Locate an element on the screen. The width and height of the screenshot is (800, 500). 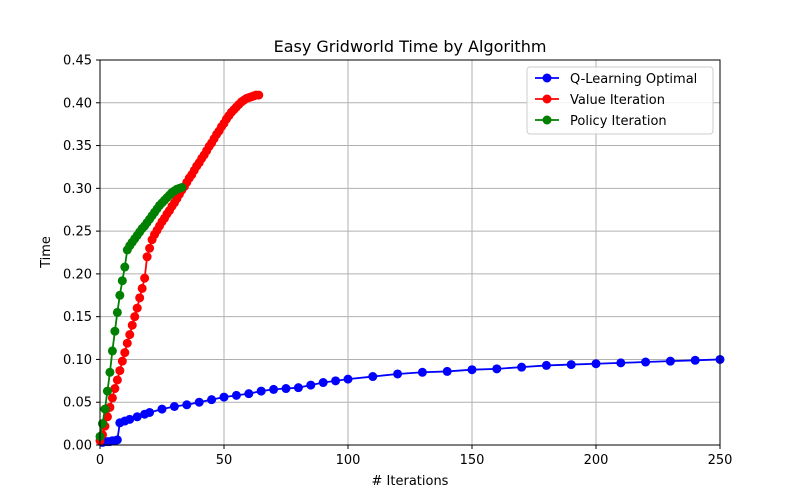
x-tick-label: 100 is located at coordinates (348, 460).